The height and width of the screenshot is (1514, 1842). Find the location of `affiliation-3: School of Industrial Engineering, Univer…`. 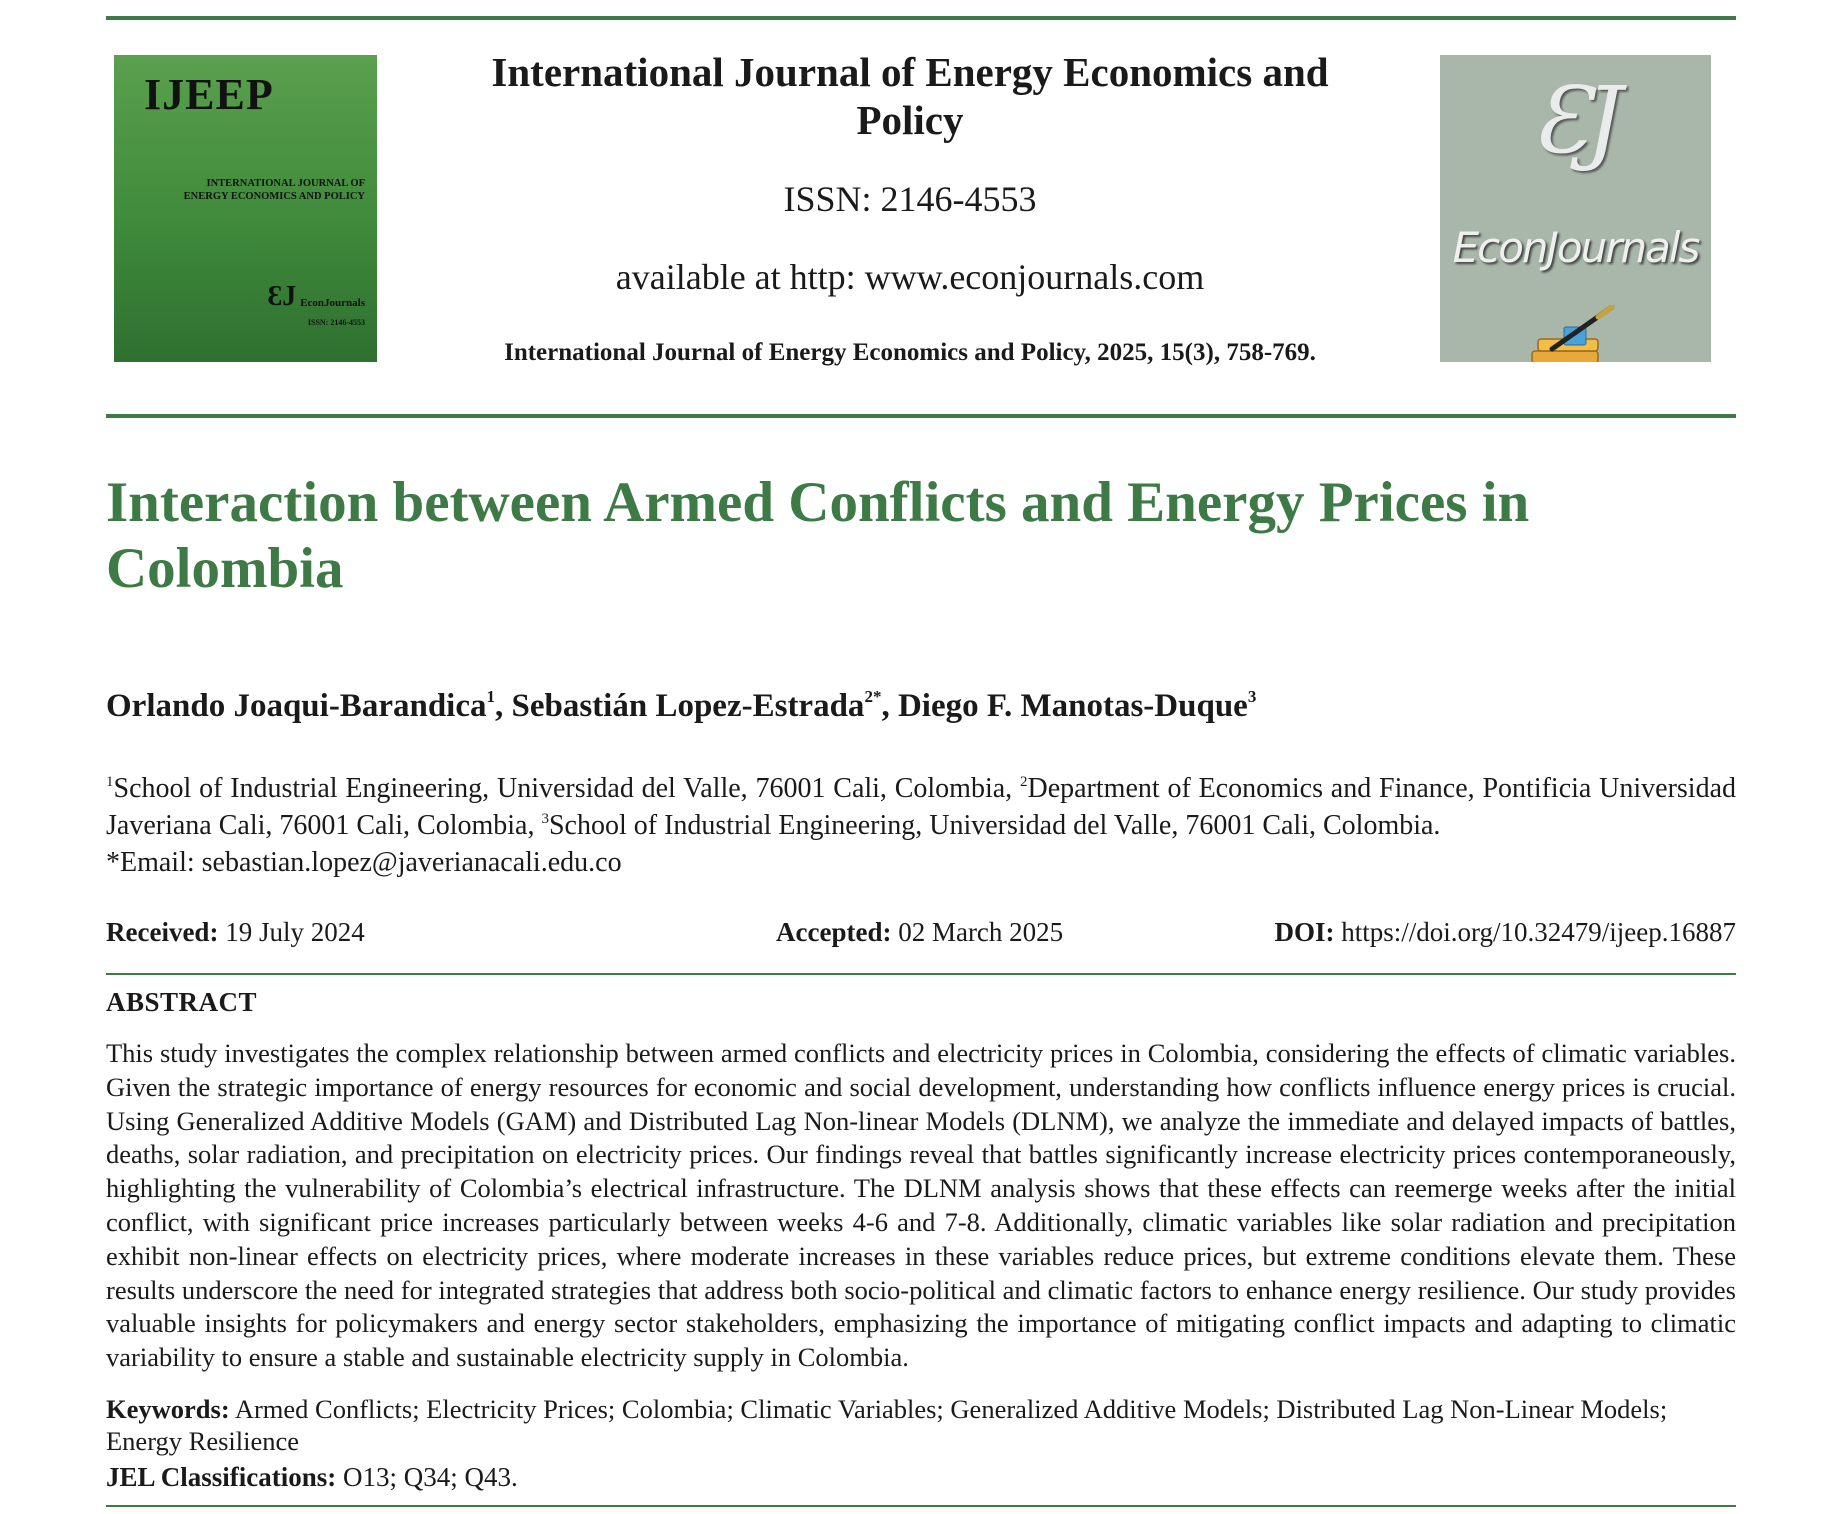

affiliation-3: School of Industrial Engineering, Univer… is located at coordinates (994, 825).